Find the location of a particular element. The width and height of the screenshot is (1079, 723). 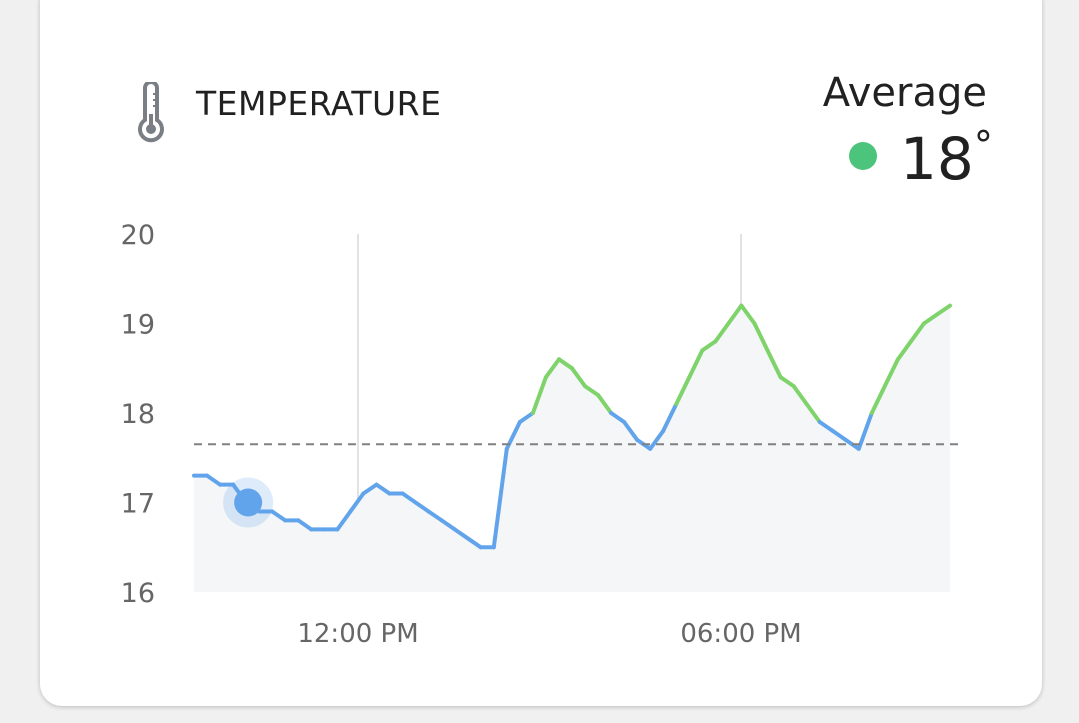

average-number: 18 is located at coordinates (937, 159).